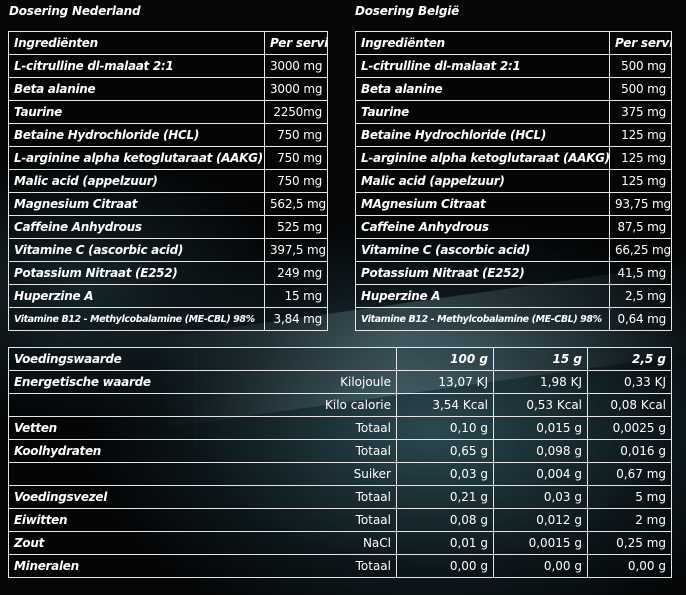 This screenshot has height=595, width=686. What do you see at coordinates (296, 405) in the screenshot?
I see `nutrient-unit: Kilo calorie` at bounding box center [296, 405].